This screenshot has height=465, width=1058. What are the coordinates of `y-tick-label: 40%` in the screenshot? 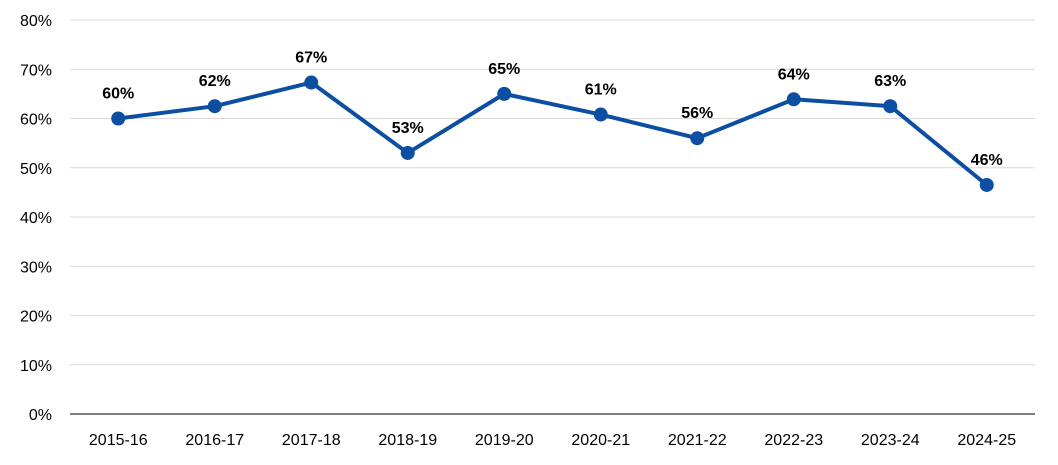 It's located at (36, 218).